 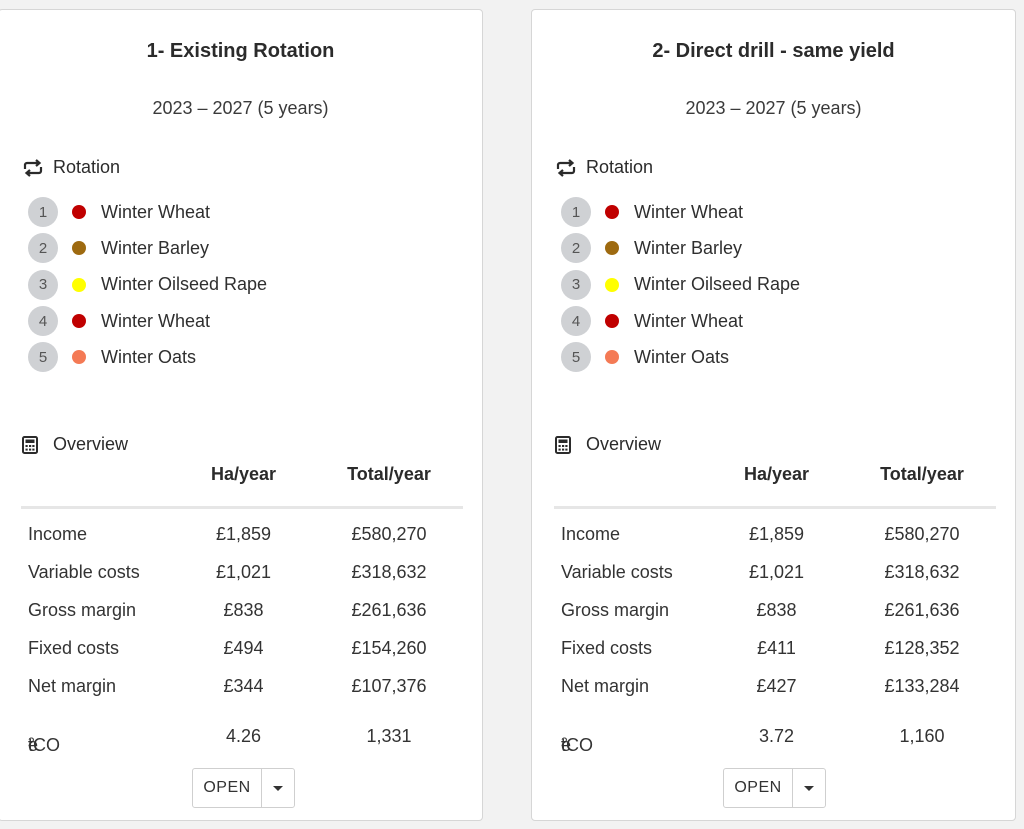 What do you see at coordinates (922, 736) in the screenshot?
I see `co2-total-value: 1,160` at bounding box center [922, 736].